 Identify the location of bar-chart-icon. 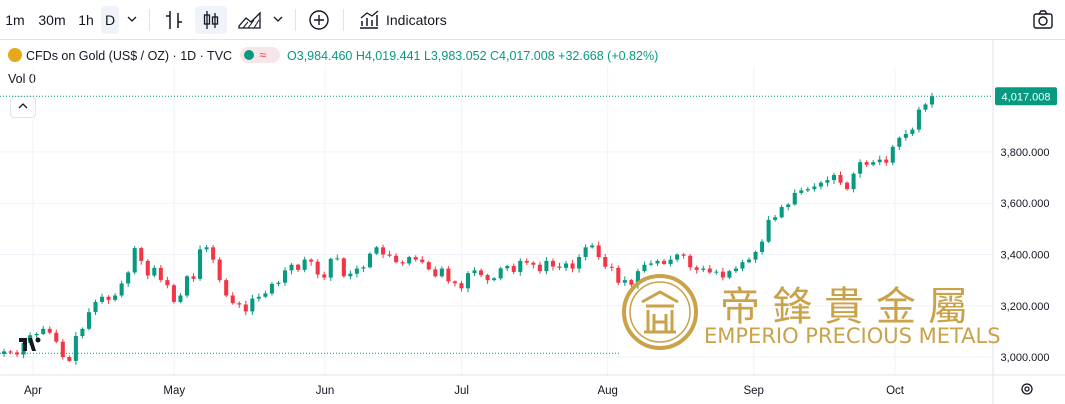
(174, 22).